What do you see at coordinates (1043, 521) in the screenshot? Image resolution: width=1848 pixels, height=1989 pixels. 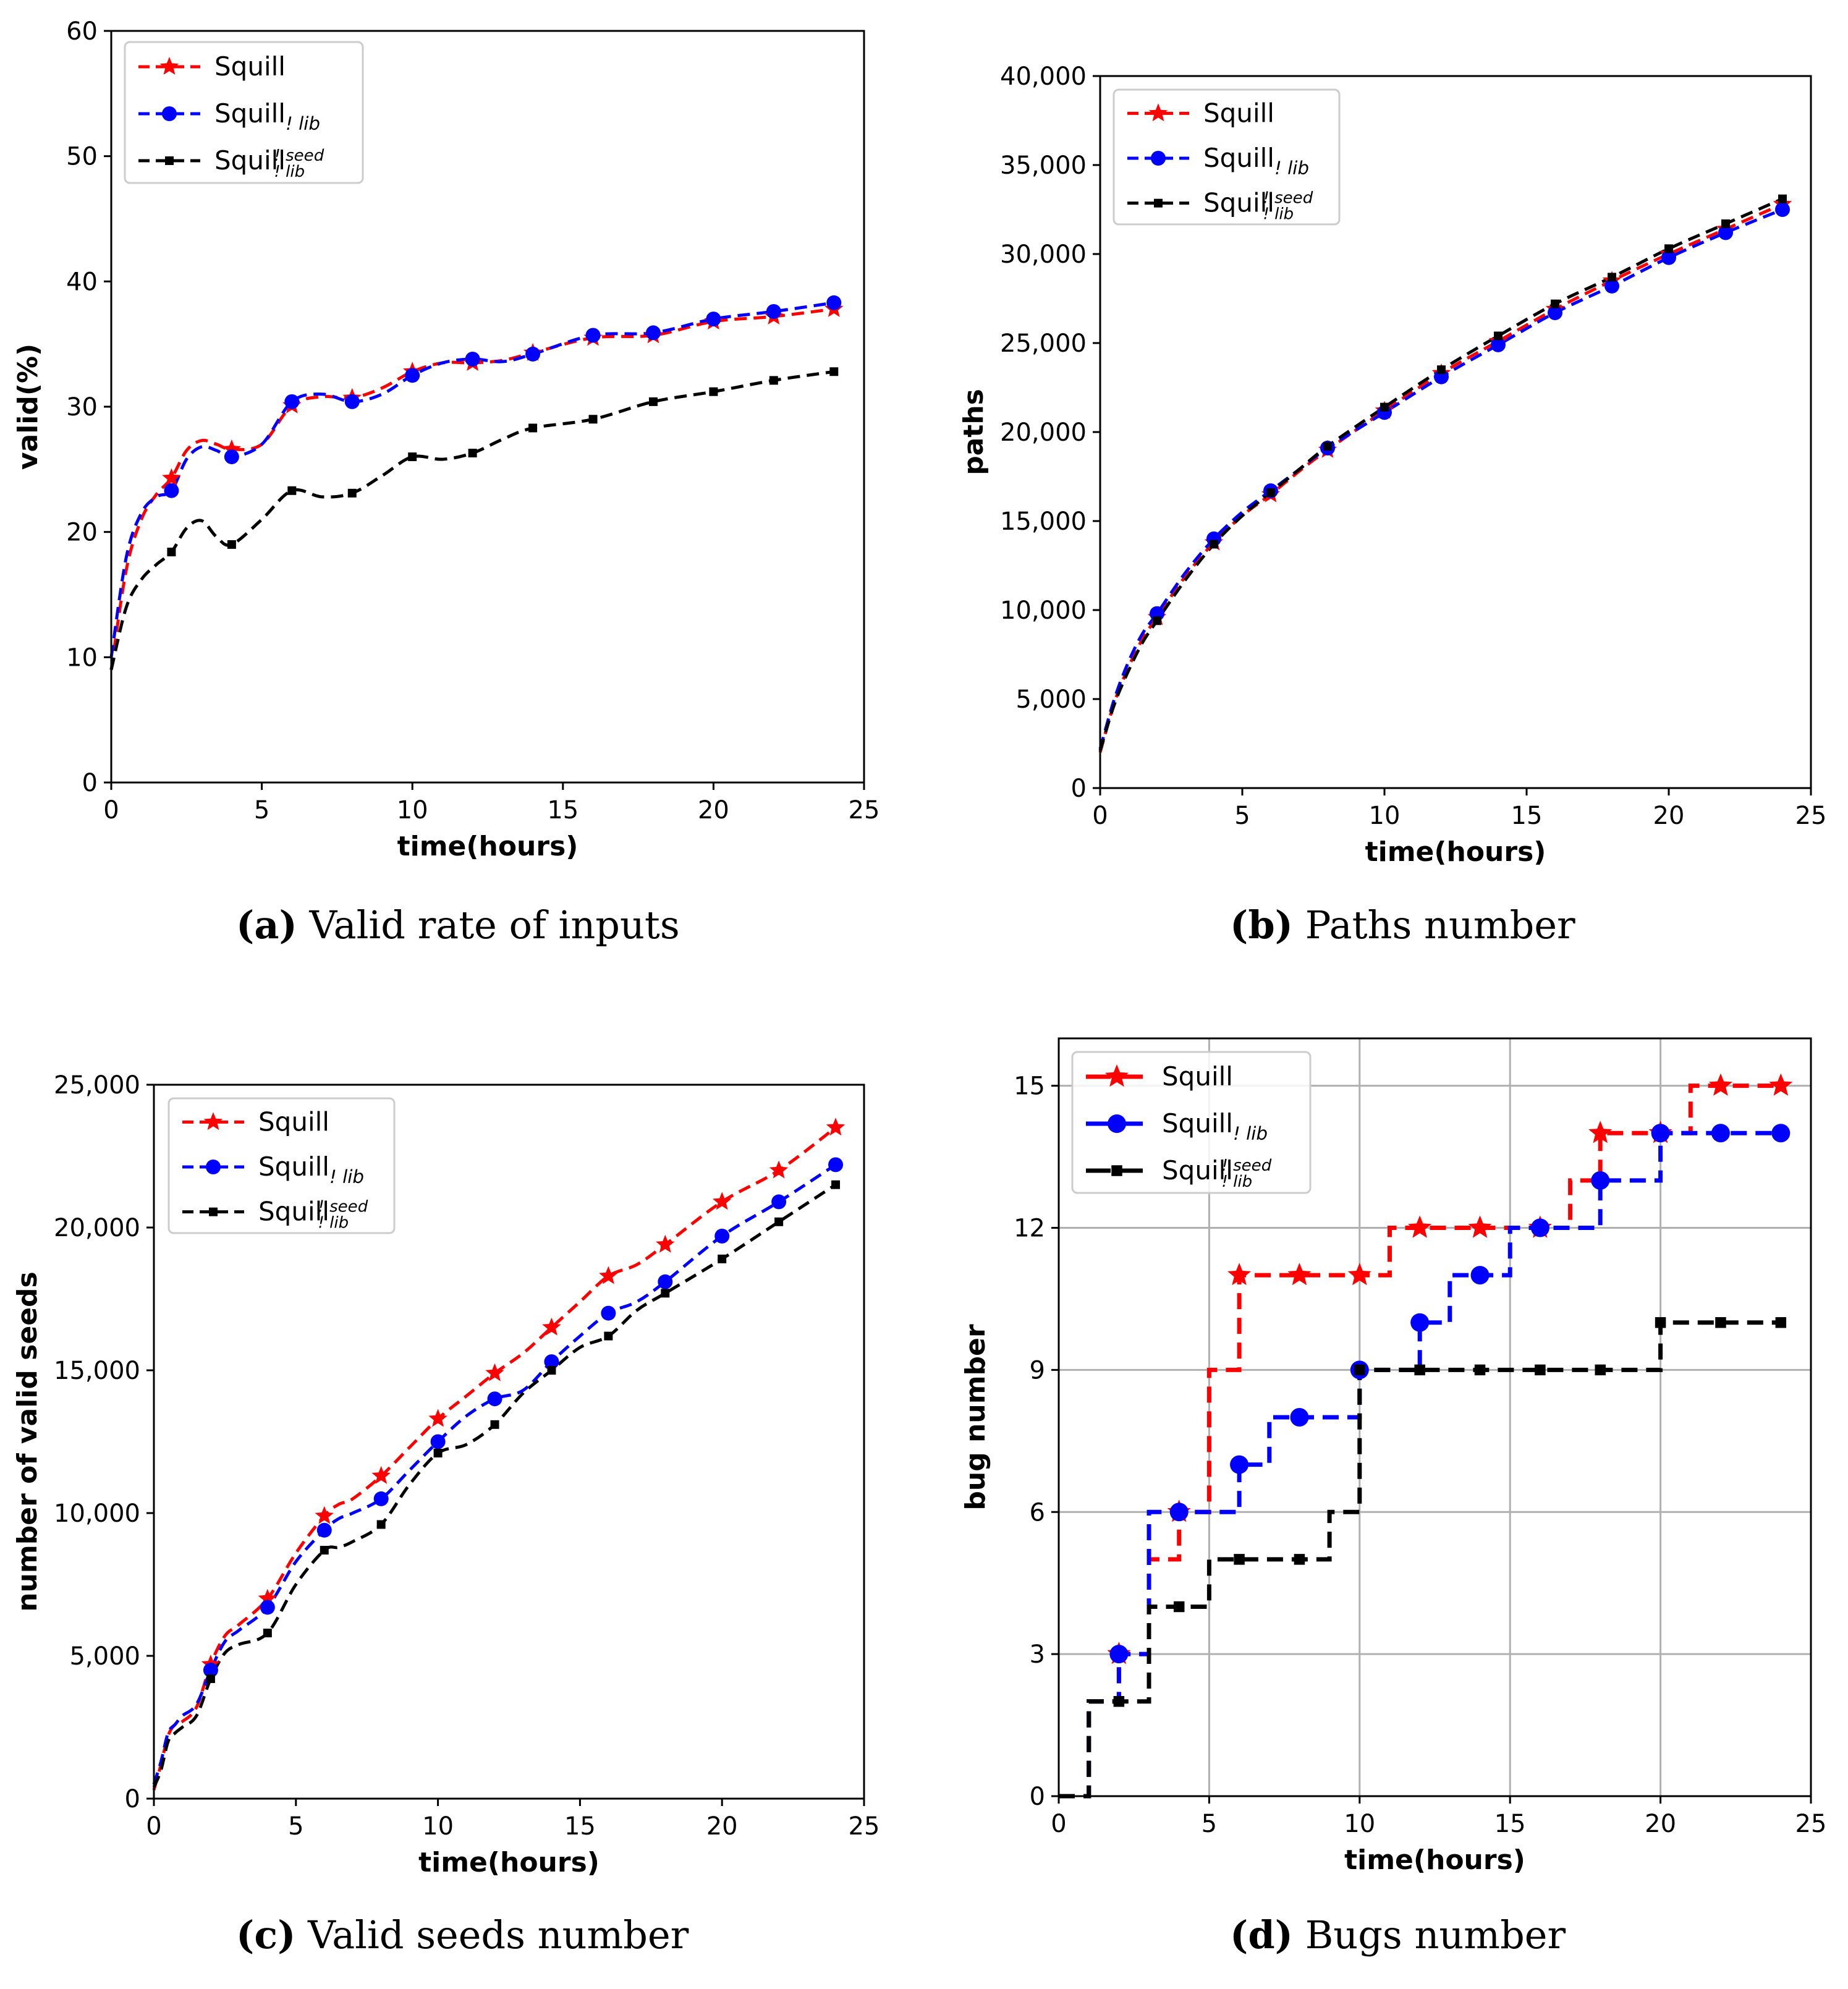 I see `y-tick-label-3: 15,000` at bounding box center [1043, 521].